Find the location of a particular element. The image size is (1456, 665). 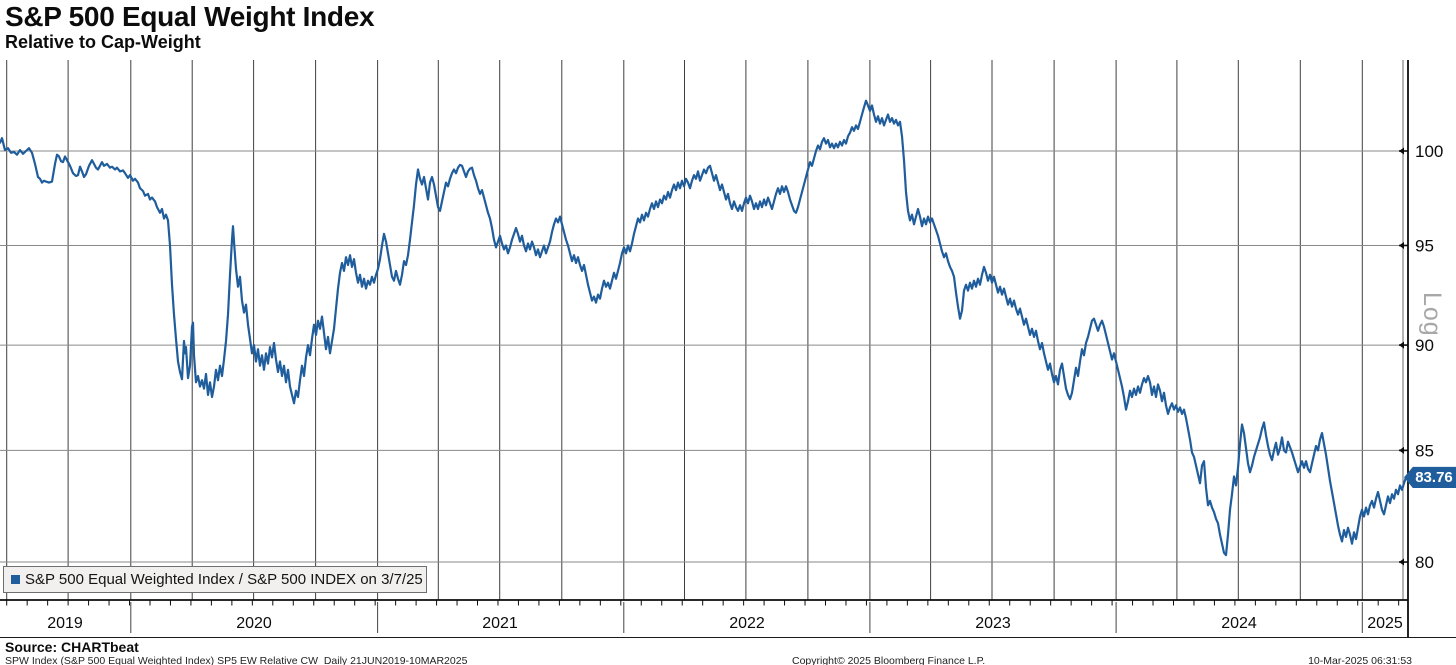

page-subtitle: Relative to Cap-Weight is located at coordinates (103, 42).